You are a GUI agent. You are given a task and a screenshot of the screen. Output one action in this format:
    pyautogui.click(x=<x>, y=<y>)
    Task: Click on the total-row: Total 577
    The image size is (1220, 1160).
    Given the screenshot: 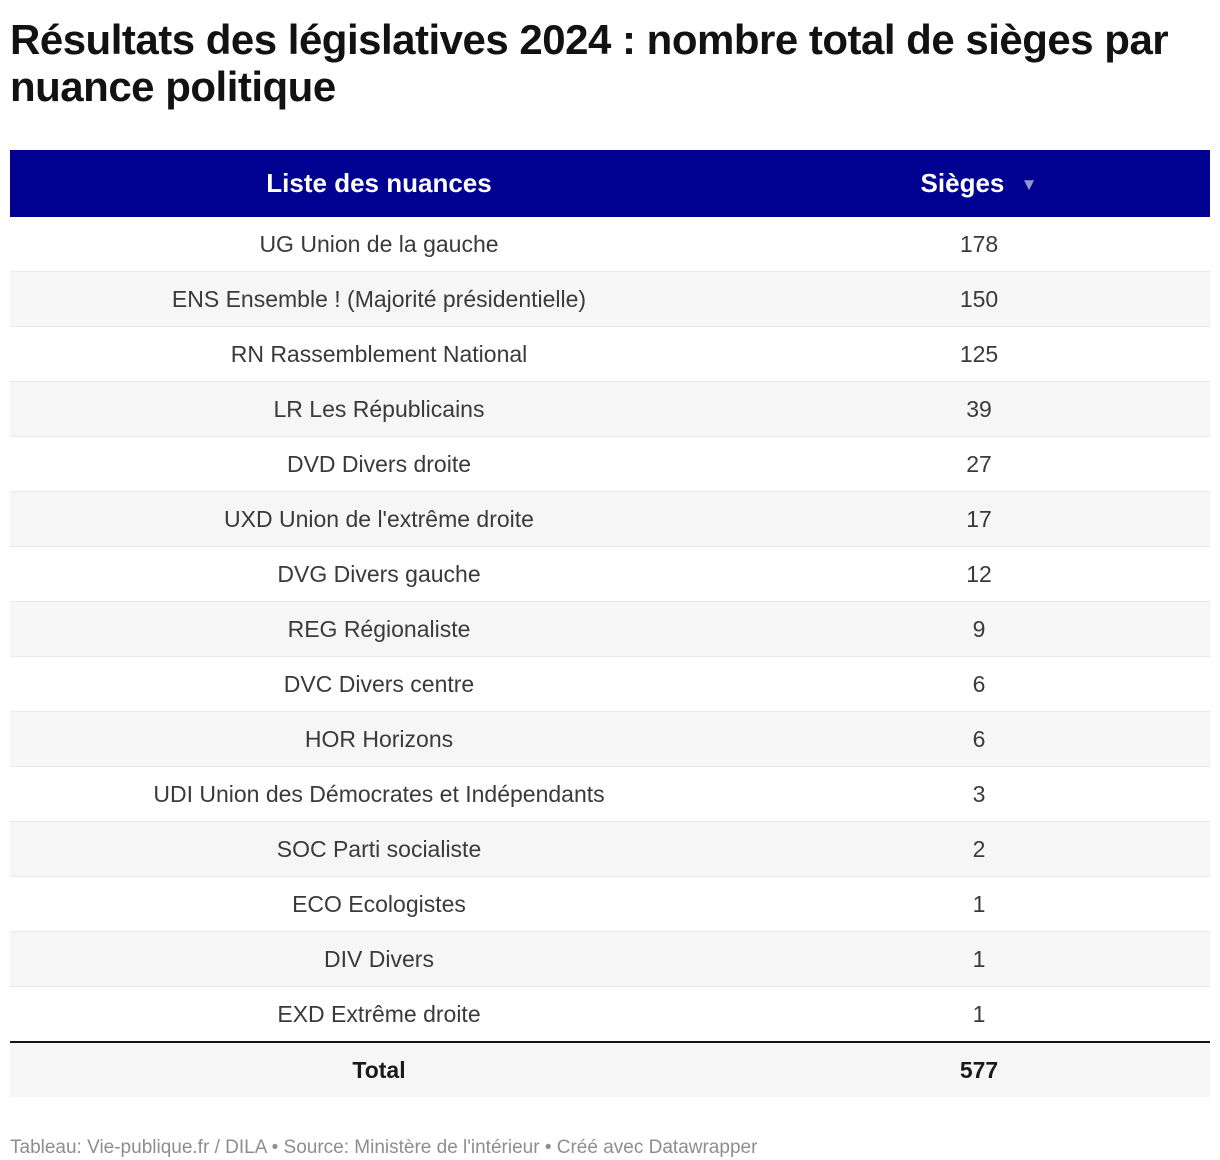 What is the action you would take?
    pyautogui.click(x=610, y=1069)
    